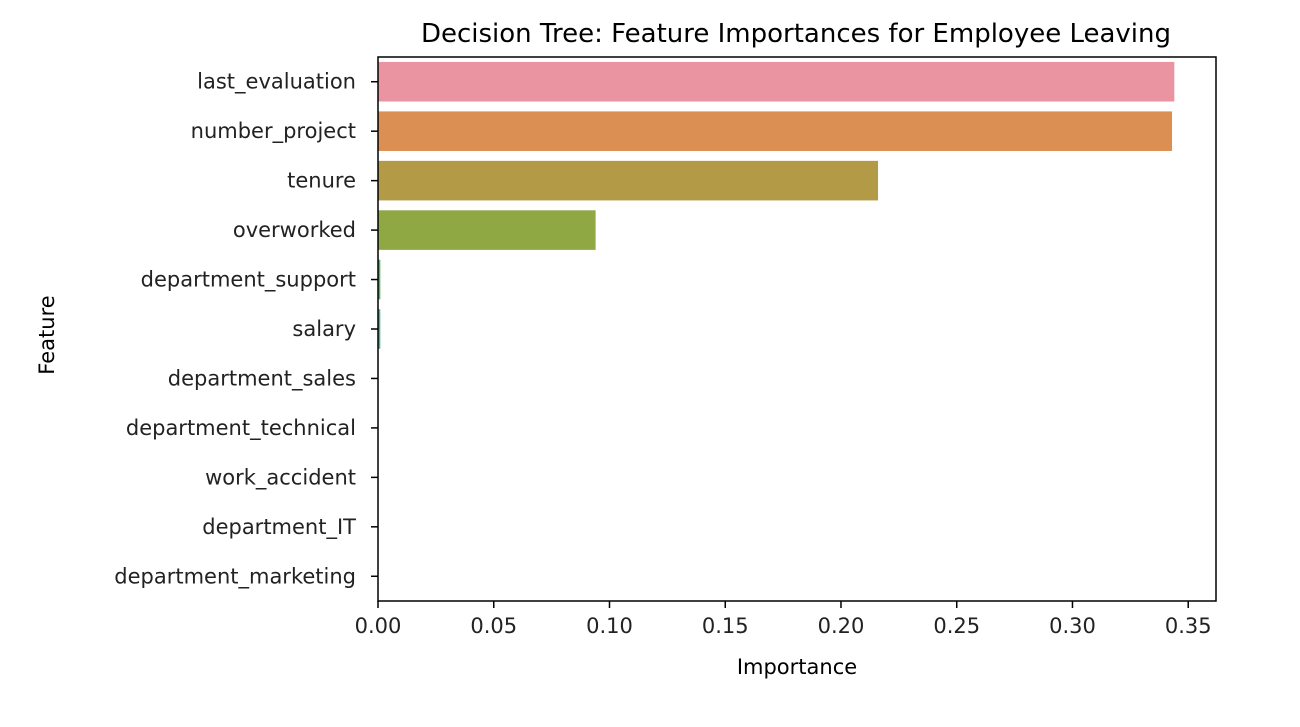  What do you see at coordinates (776, 81) in the screenshot?
I see `bar-last_evaluation` at bounding box center [776, 81].